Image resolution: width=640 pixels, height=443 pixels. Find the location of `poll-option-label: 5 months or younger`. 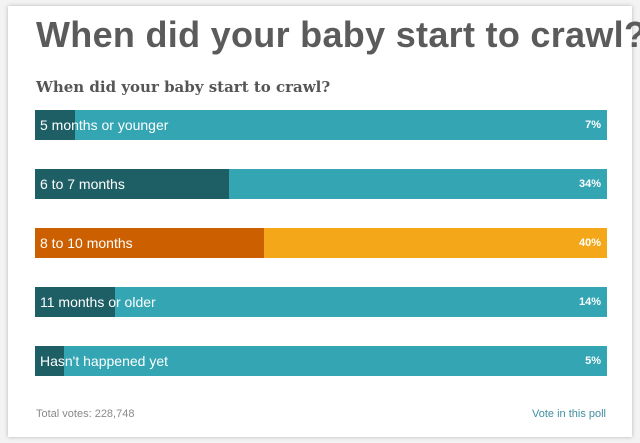

poll-option-label: 5 months or younger is located at coordinates (104, 125).